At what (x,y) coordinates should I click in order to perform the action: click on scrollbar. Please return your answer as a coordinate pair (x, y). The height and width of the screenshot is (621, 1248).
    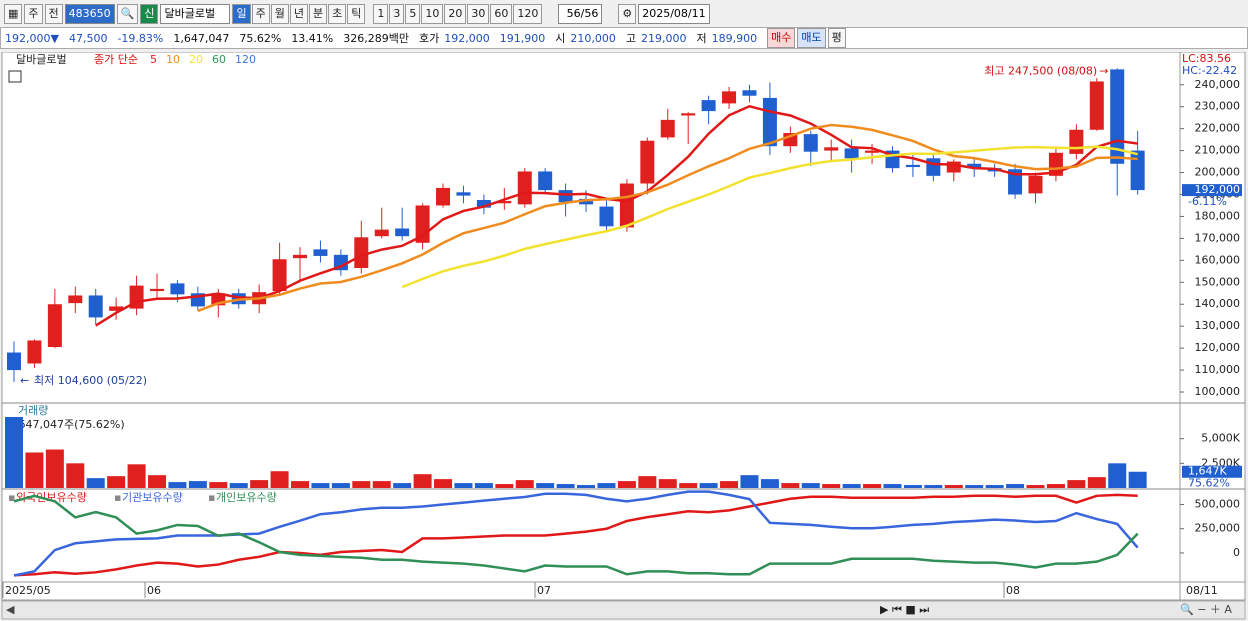
    Looking at the image, I should click on (623, 610).